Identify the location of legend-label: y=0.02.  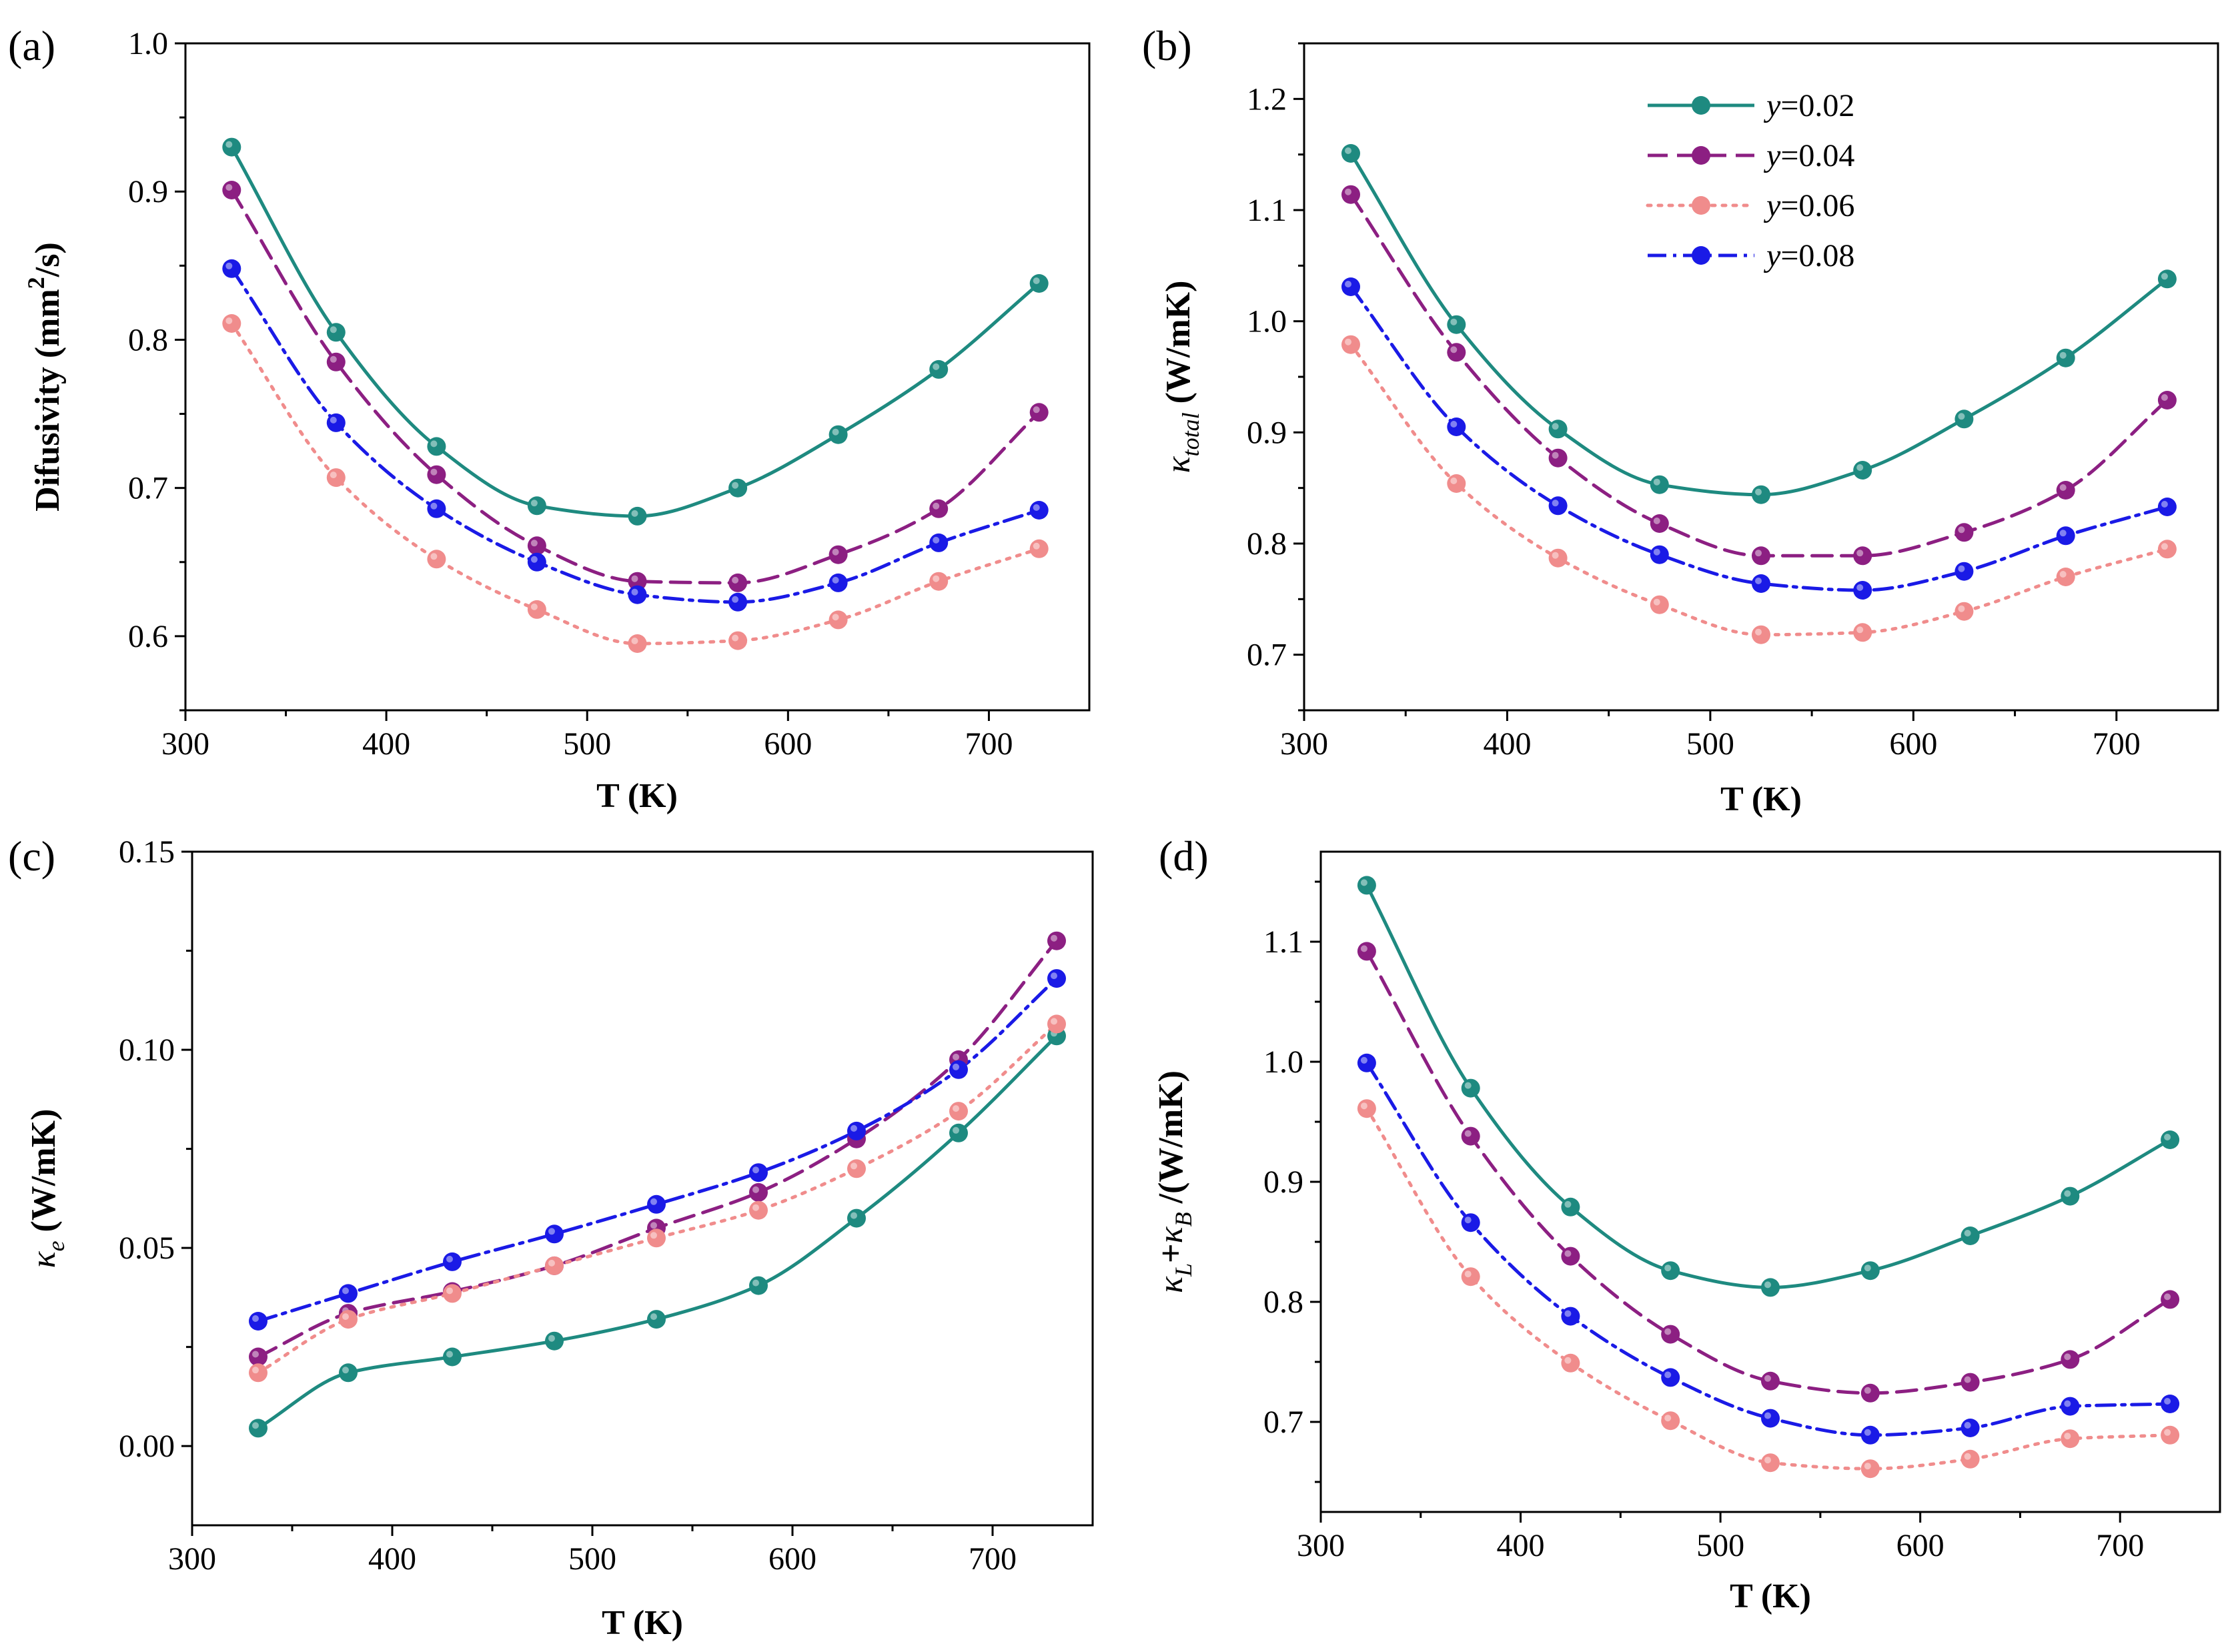
(1808, 105).